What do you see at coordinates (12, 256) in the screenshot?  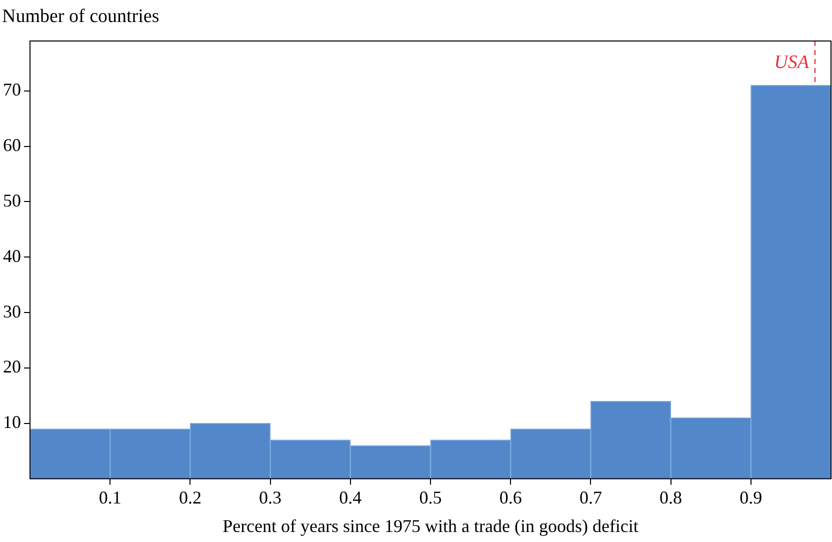 I see `y-tick-label: 40` at bounding box center [12, 256].